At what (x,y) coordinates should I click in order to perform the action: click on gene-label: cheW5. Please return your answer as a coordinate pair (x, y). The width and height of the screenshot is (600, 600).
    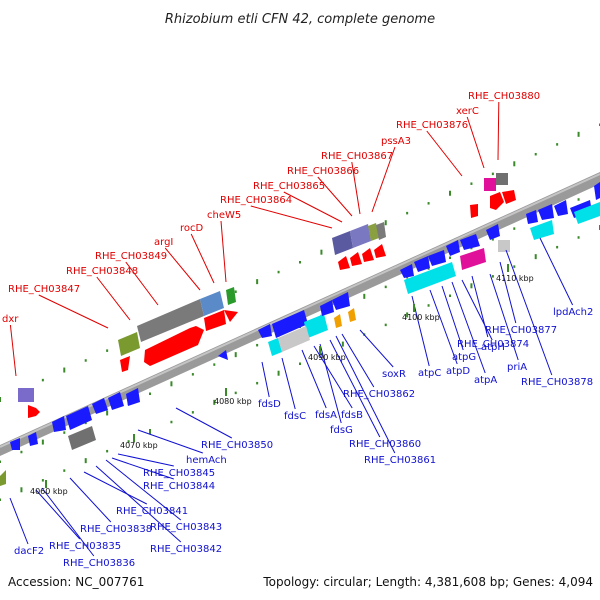
    Looking at the image, I should click on (224, 215).